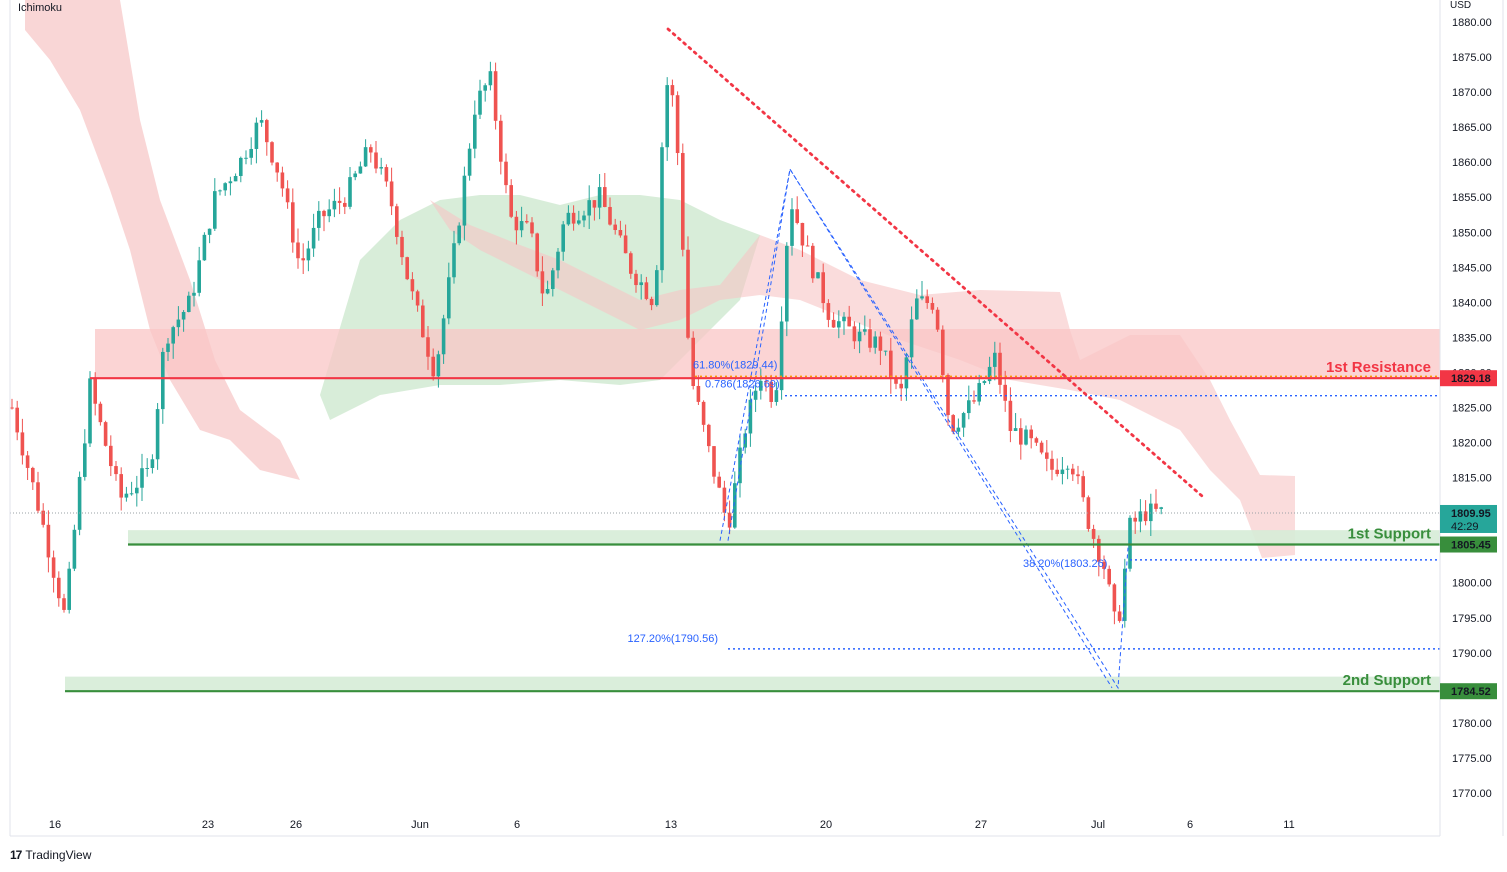 This screenshot has height=872, width=1507. I want to click on tradingview-brand: 17 TradingView, so click(50, 855).